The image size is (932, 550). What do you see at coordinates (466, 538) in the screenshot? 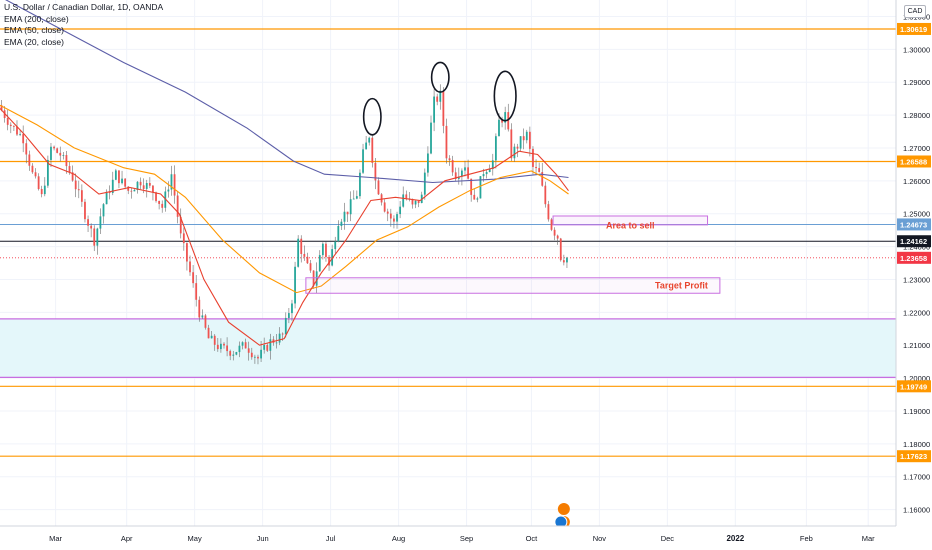
I see `time-axis-bg` at bounding box center [466, 538].